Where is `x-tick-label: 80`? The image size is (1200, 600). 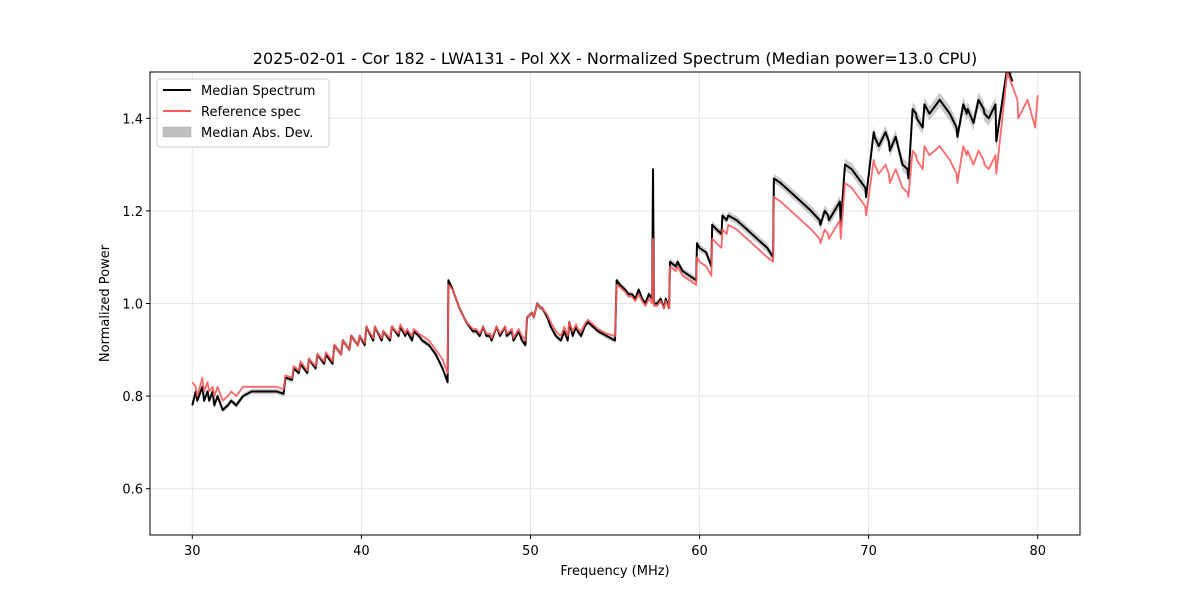
x-tick-label: 80 is located at coordinates (1037, 551).